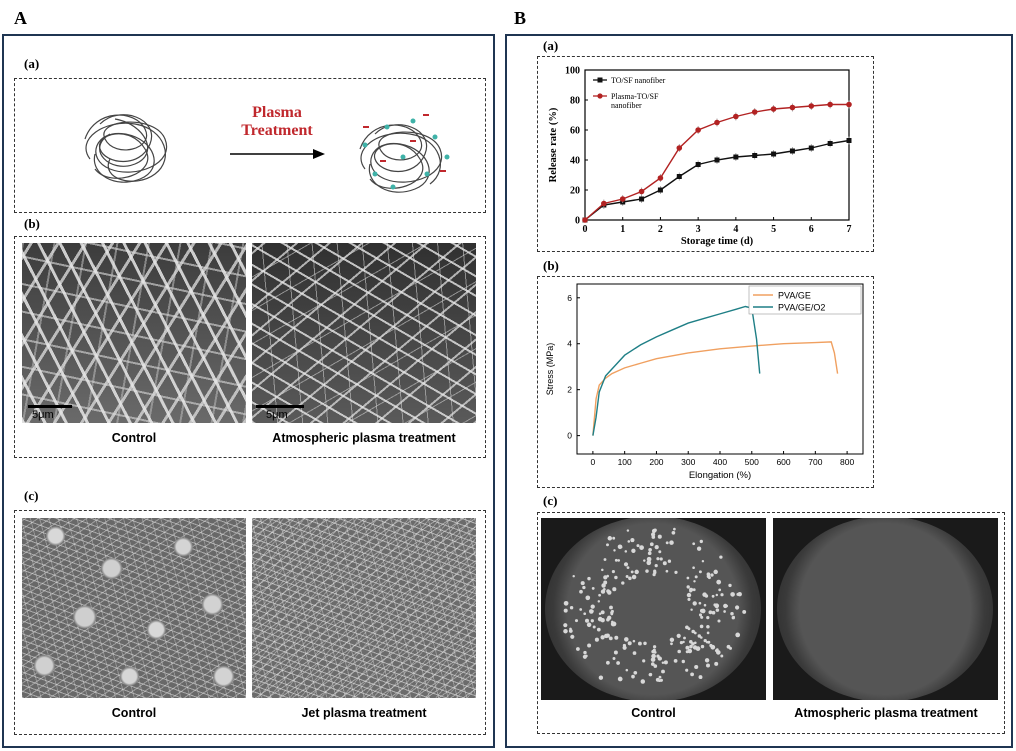  Describe the element at coordinates (885, 609) in the screenshot. I see `petri-dish-plasma` at that location.